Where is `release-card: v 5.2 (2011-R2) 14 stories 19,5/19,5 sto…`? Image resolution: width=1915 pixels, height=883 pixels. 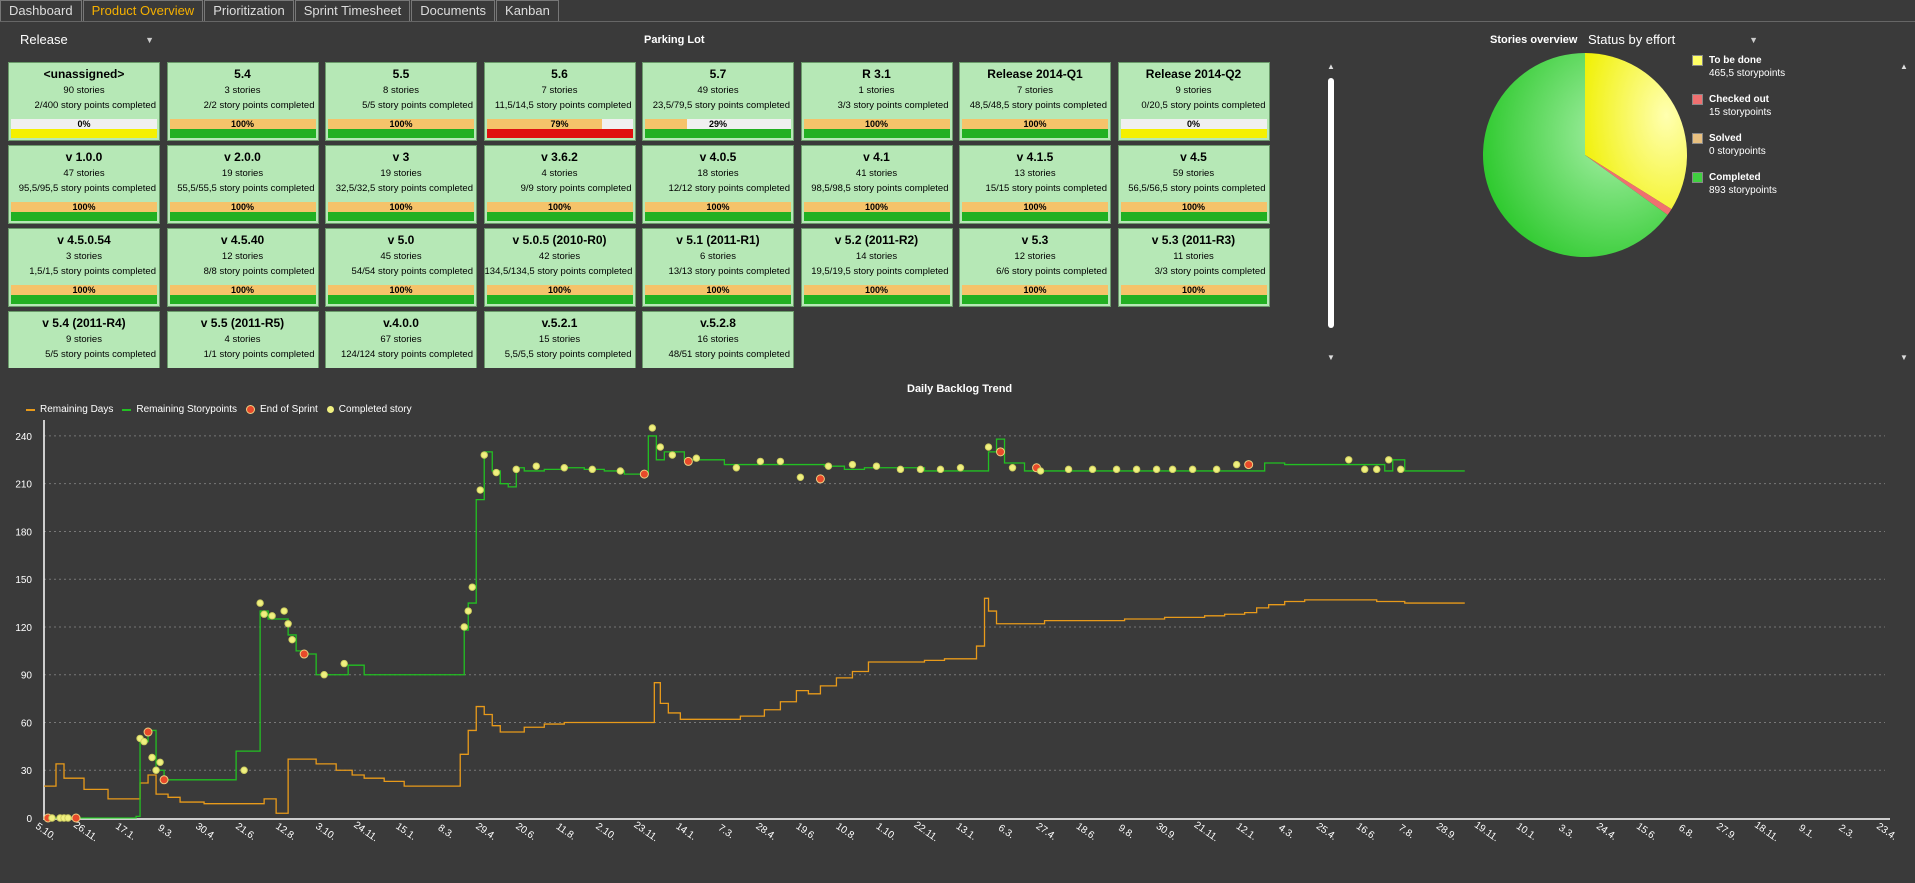
release-card: v 5.2 (2011-R2) 14 stories 19,5/19,5 sto… is located at coordinates (876, 267).